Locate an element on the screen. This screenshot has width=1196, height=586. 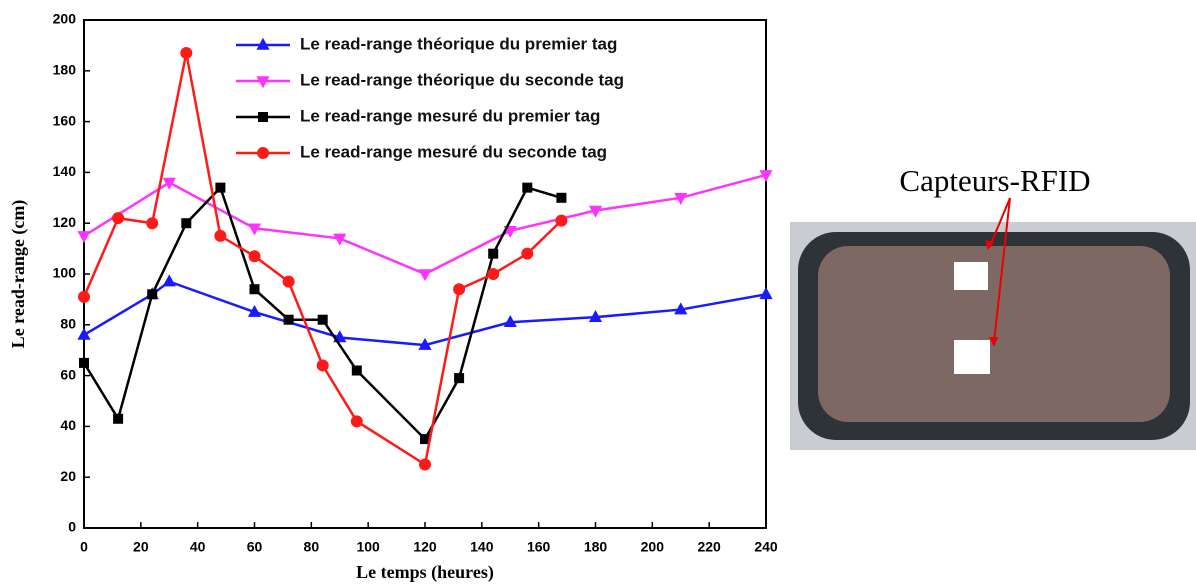
y-tick-label: 80 is located at coordinates (68, 324).